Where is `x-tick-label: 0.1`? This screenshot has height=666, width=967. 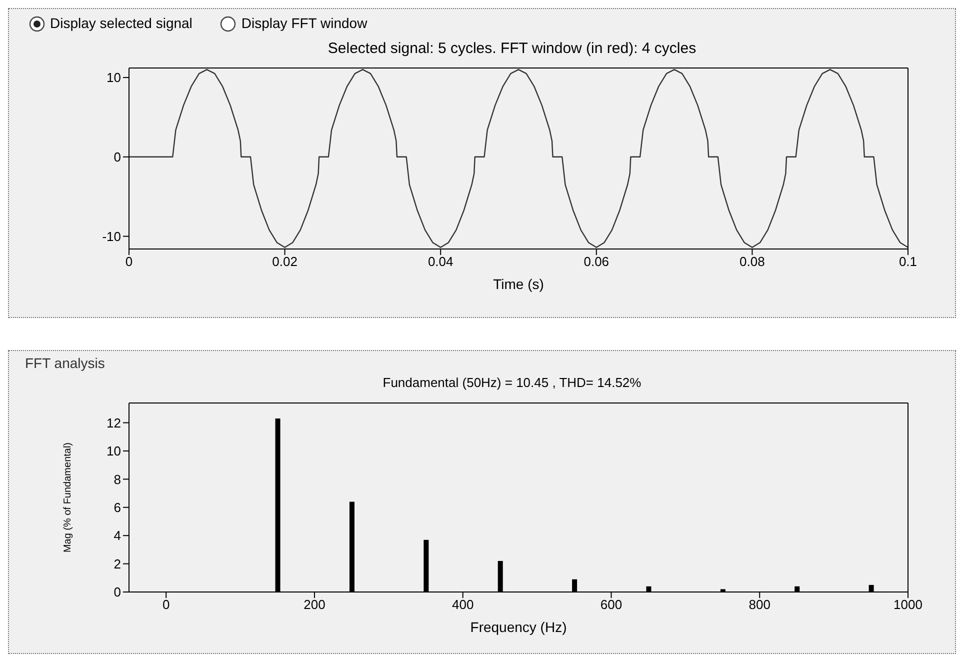
x-tick-label: 0.1 is located at coordinates (908, 262).